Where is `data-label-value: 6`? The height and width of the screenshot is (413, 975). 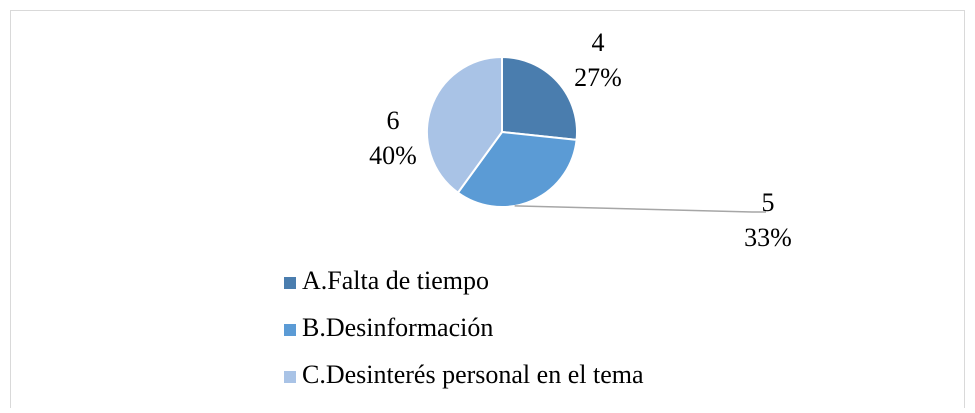
data-label-value: 6 is located at coordinates (393, 120).